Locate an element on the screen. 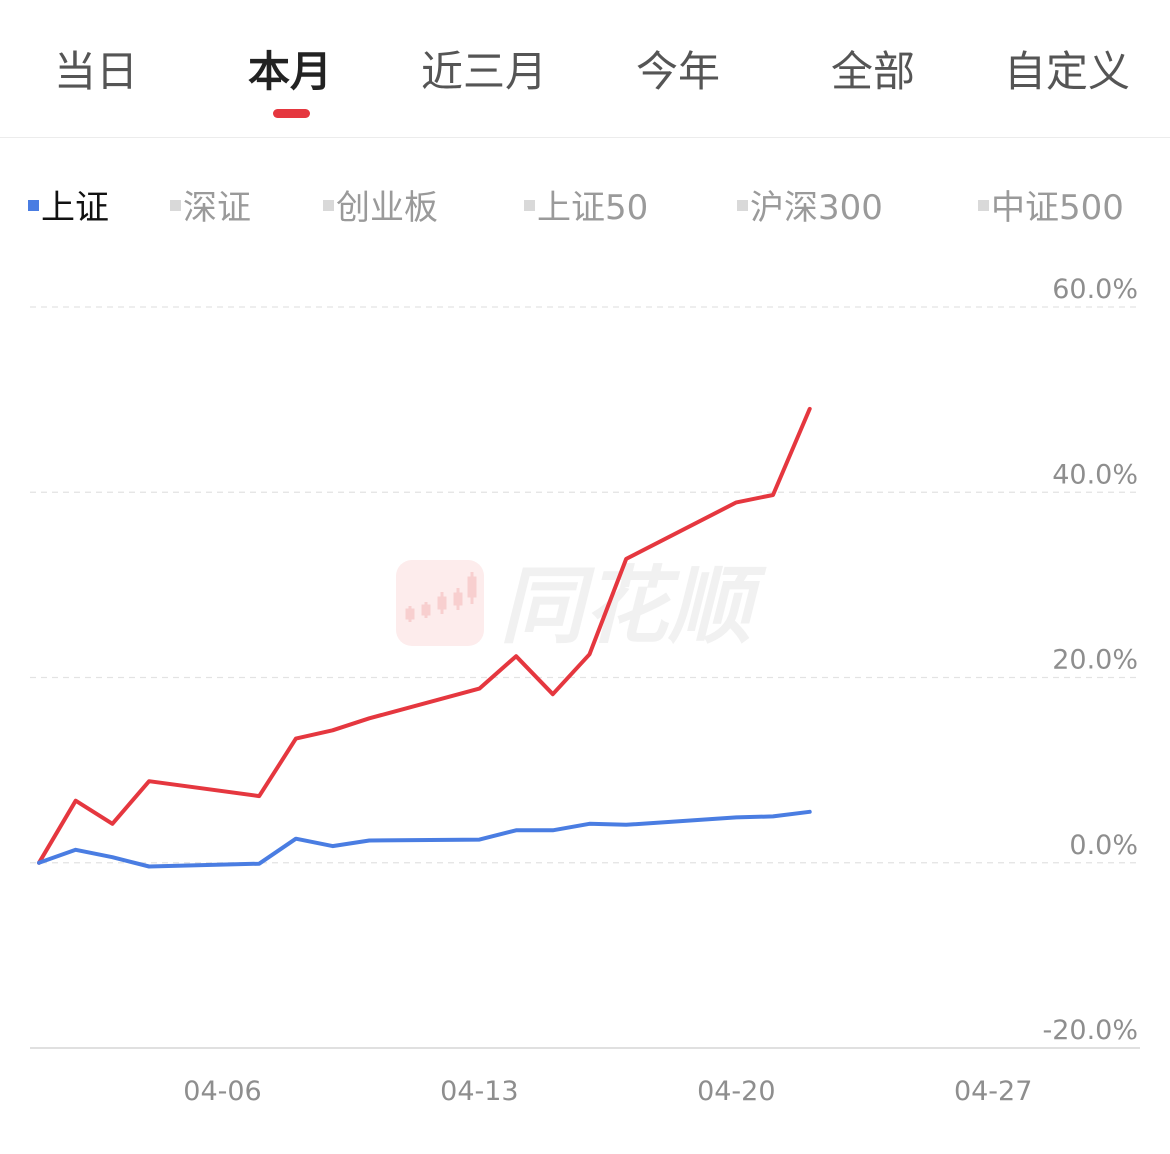  x-tick-label: 04-06 is located at coordinates (222, 1091).